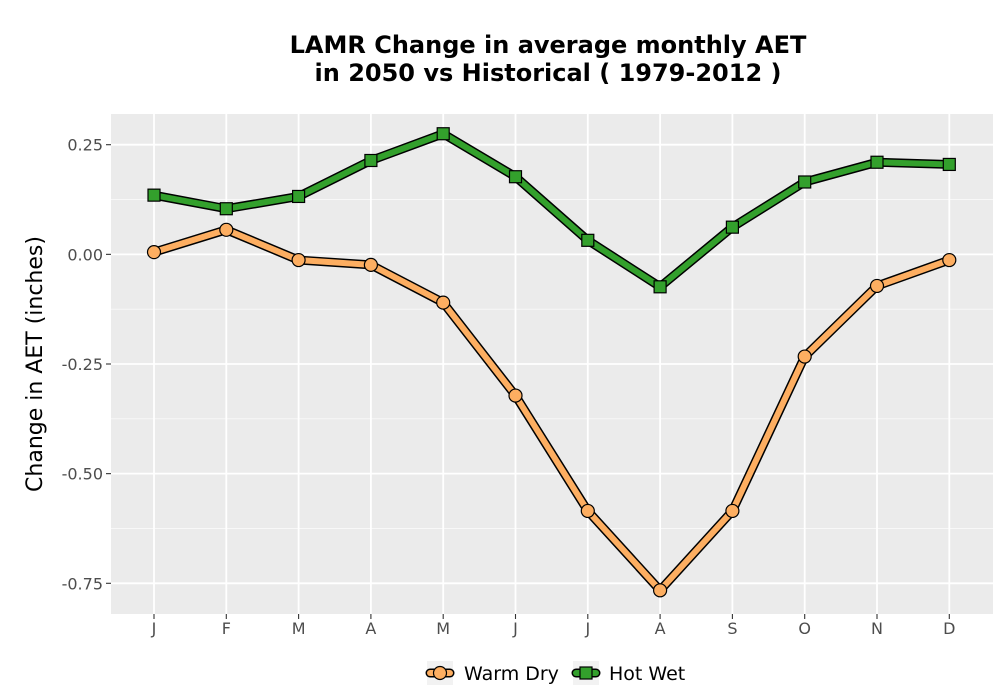 The height and width of the screenshot is (700, 1000). Describe the element at coordinates (226, 628) in the screenshot. I see `x-tick-label: F` at that location.